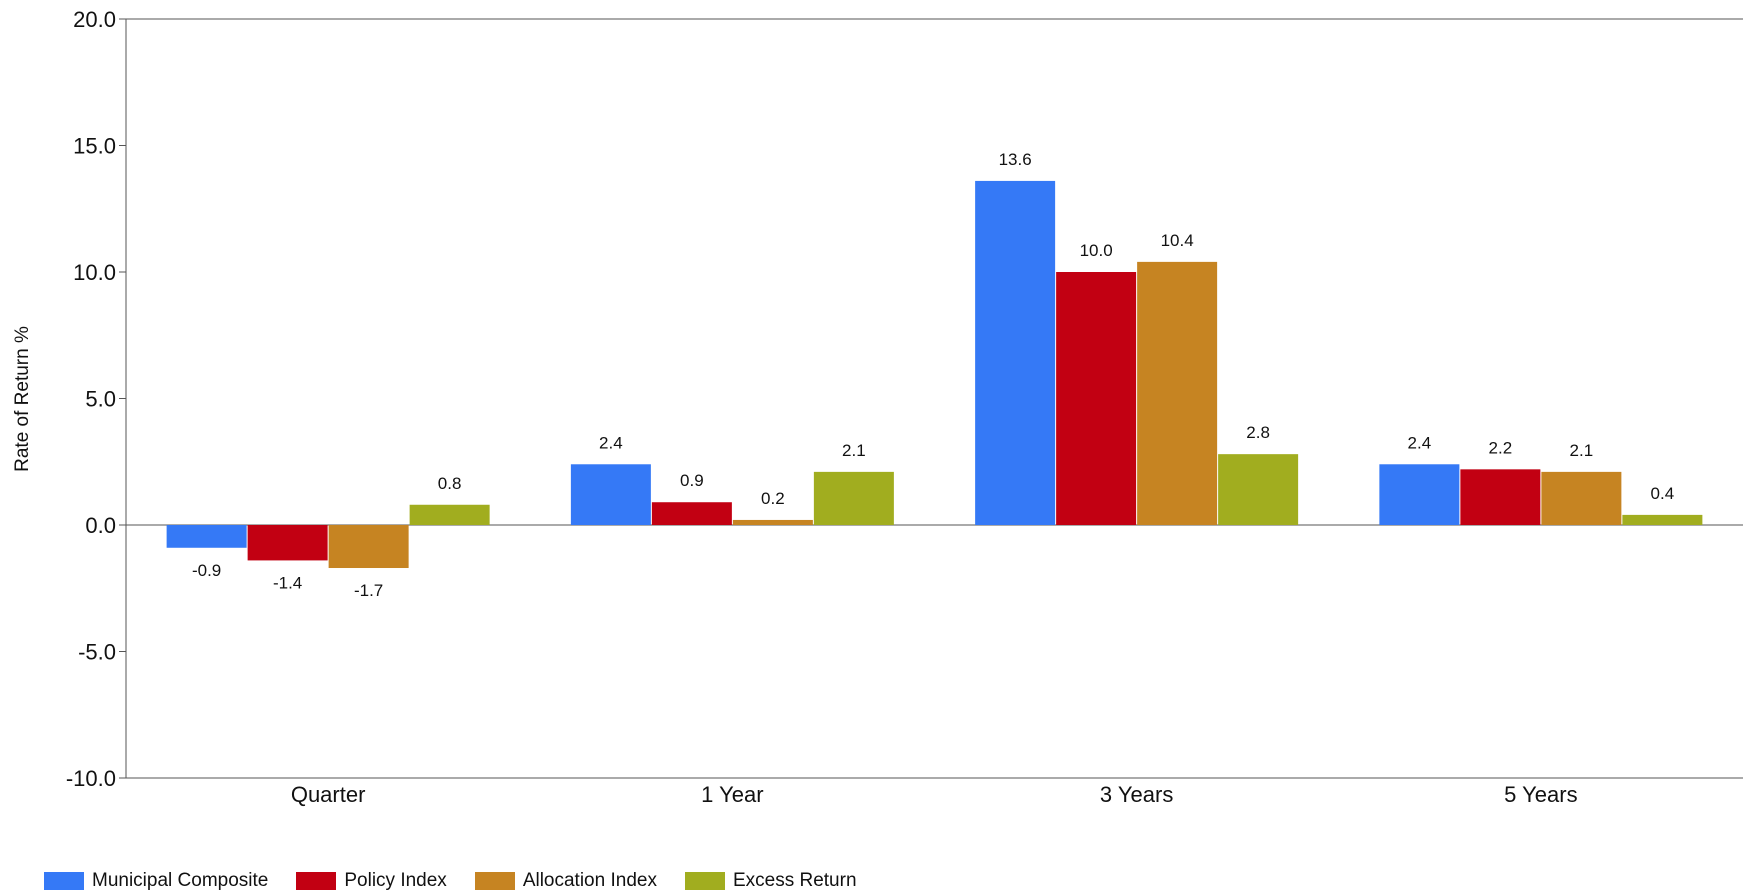  Describe the element at coordinates (328, 794) in the screenshot. I see `x-tick-label: Quarter` at that location.